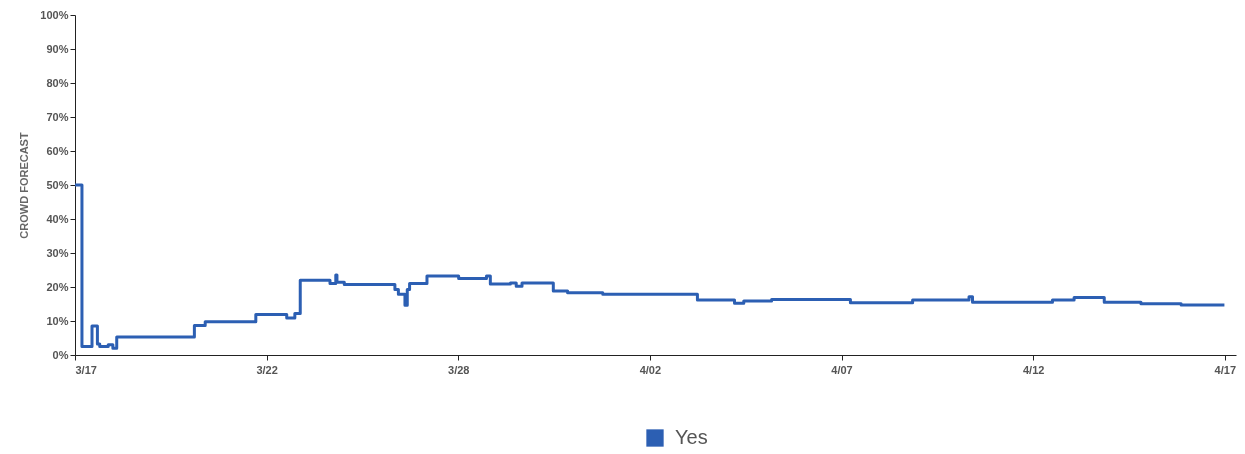 Image resolution: width=1245 pixels, height=454 pixels. Describe the element at coordinates (57, 320) in the screenshot. I see `y-tick-label: 10%` at that location.